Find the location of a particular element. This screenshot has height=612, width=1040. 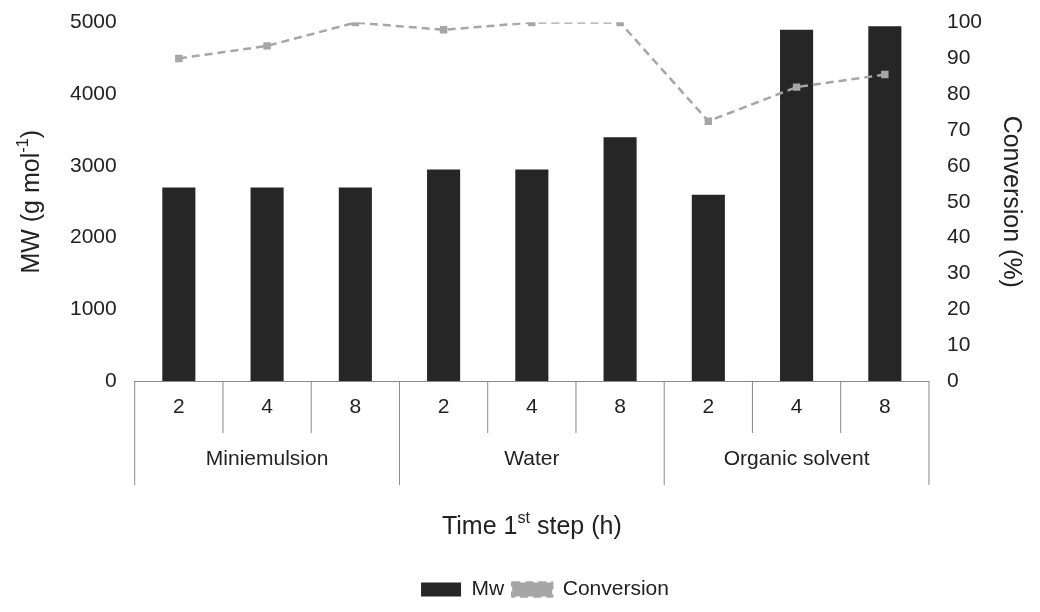

y2-axis-title: Conversion (%) is located at coordinates (1013, 201).